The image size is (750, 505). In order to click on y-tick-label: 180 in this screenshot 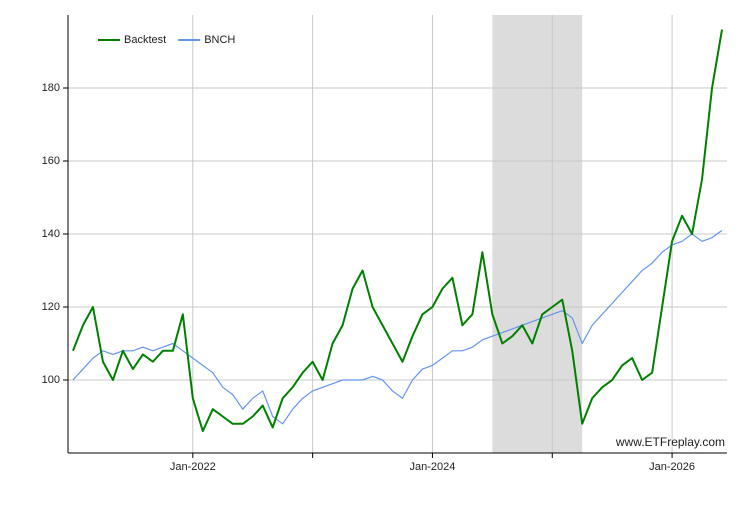, I will do `click(51, 88)`.